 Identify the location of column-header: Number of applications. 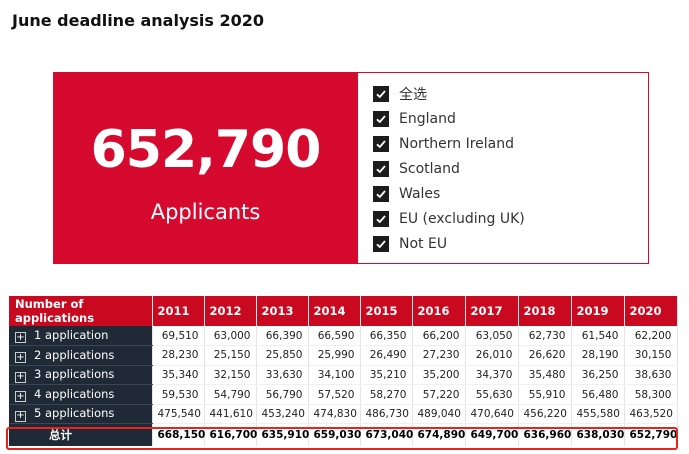
(81, 311).